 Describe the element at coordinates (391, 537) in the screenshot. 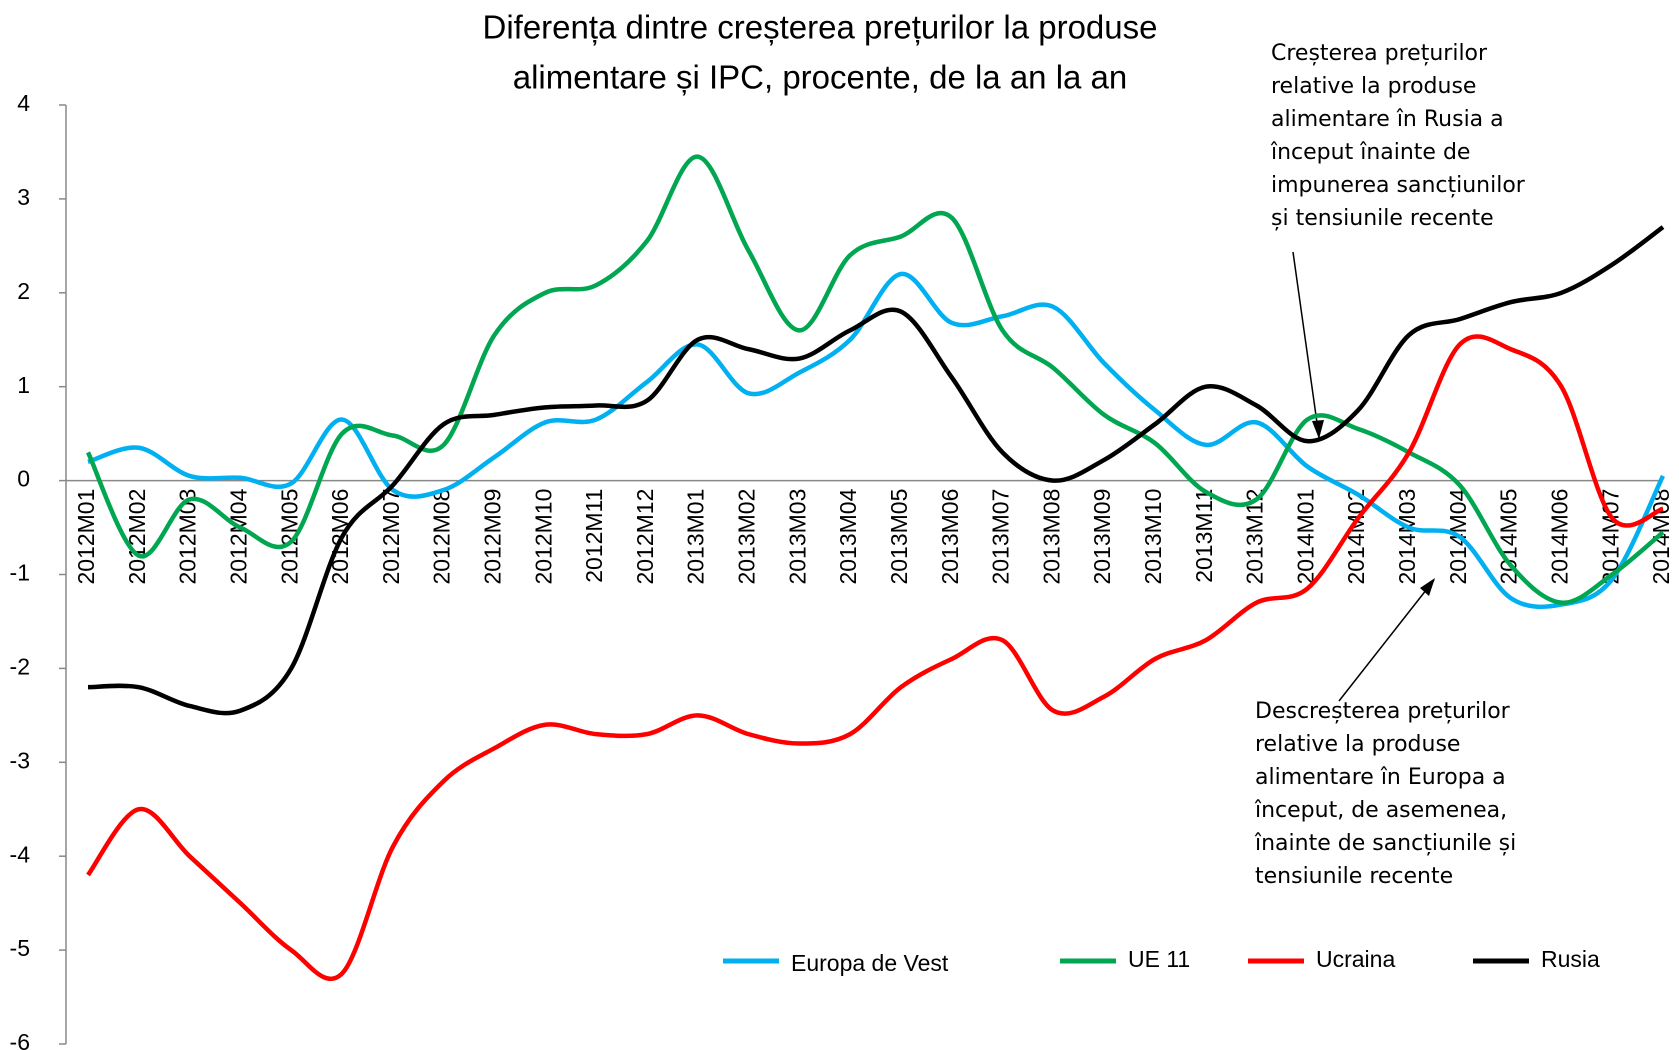

I see `x-tick-label: 2012M07` at that location.